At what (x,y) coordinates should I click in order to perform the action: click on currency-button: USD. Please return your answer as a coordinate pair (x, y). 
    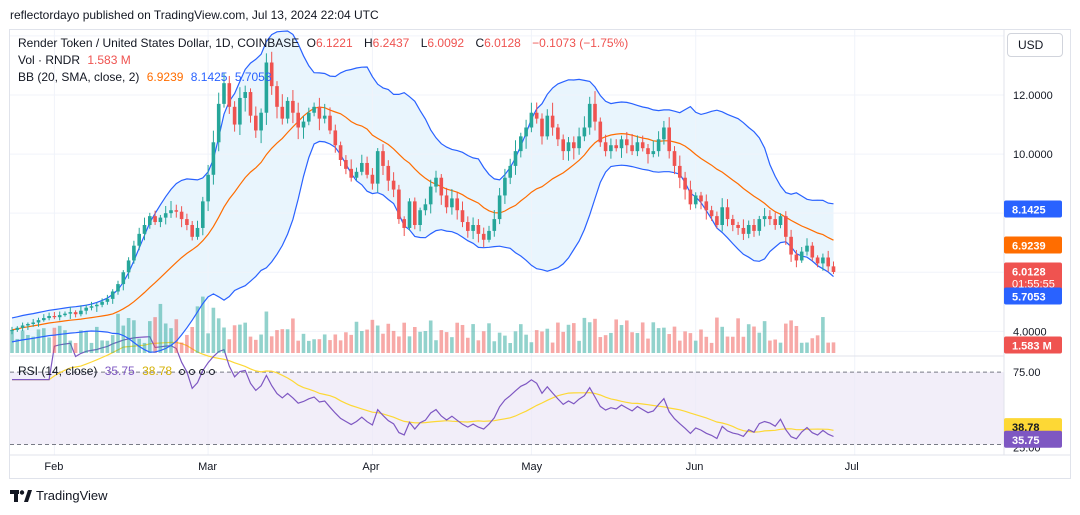
    Looking at the image, I should click on (1035, 45).